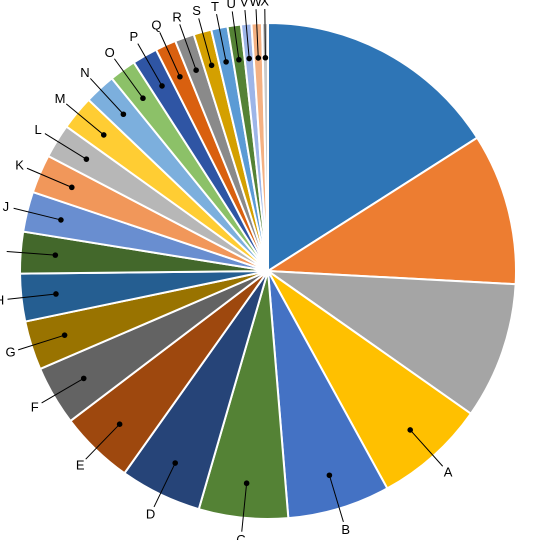 Image resolution: width=540 pixels, height=540 pixels. I want to click on leader-dot-j, so click(61, 220).